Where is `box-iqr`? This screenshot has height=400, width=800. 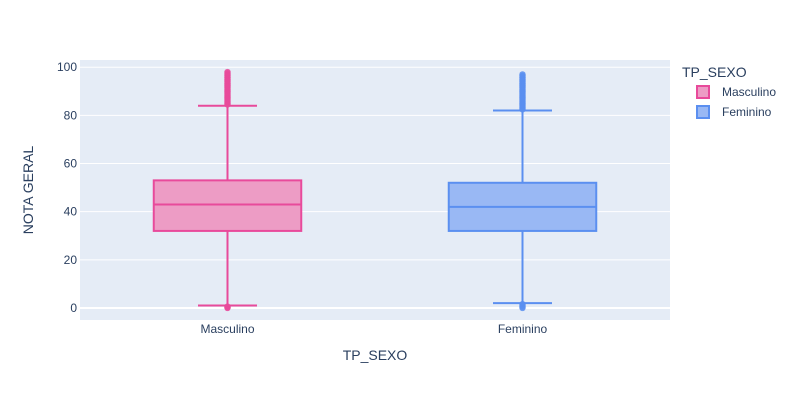 box-iqr is located at coordinates (227, 205).